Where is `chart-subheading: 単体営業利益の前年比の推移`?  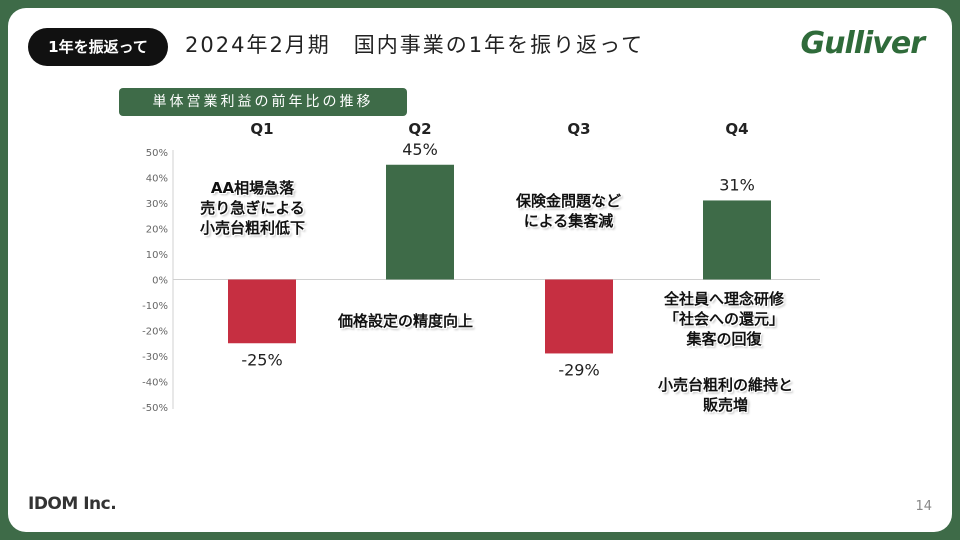
chart-subheading: 単体営業利益の前年比の推移 is located at coordinates (263, 102).